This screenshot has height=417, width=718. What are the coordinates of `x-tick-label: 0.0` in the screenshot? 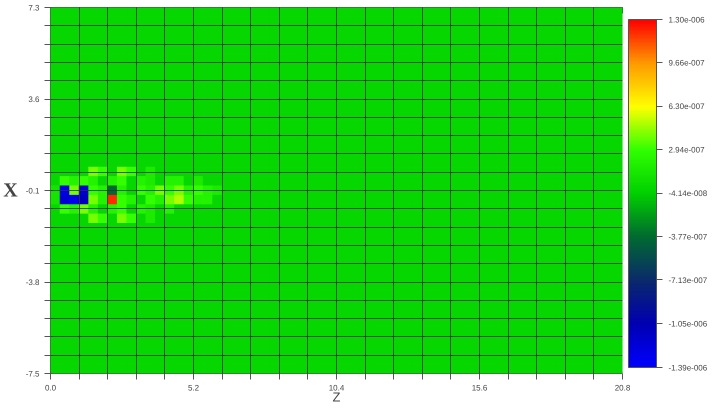 It's located at (50, 388).